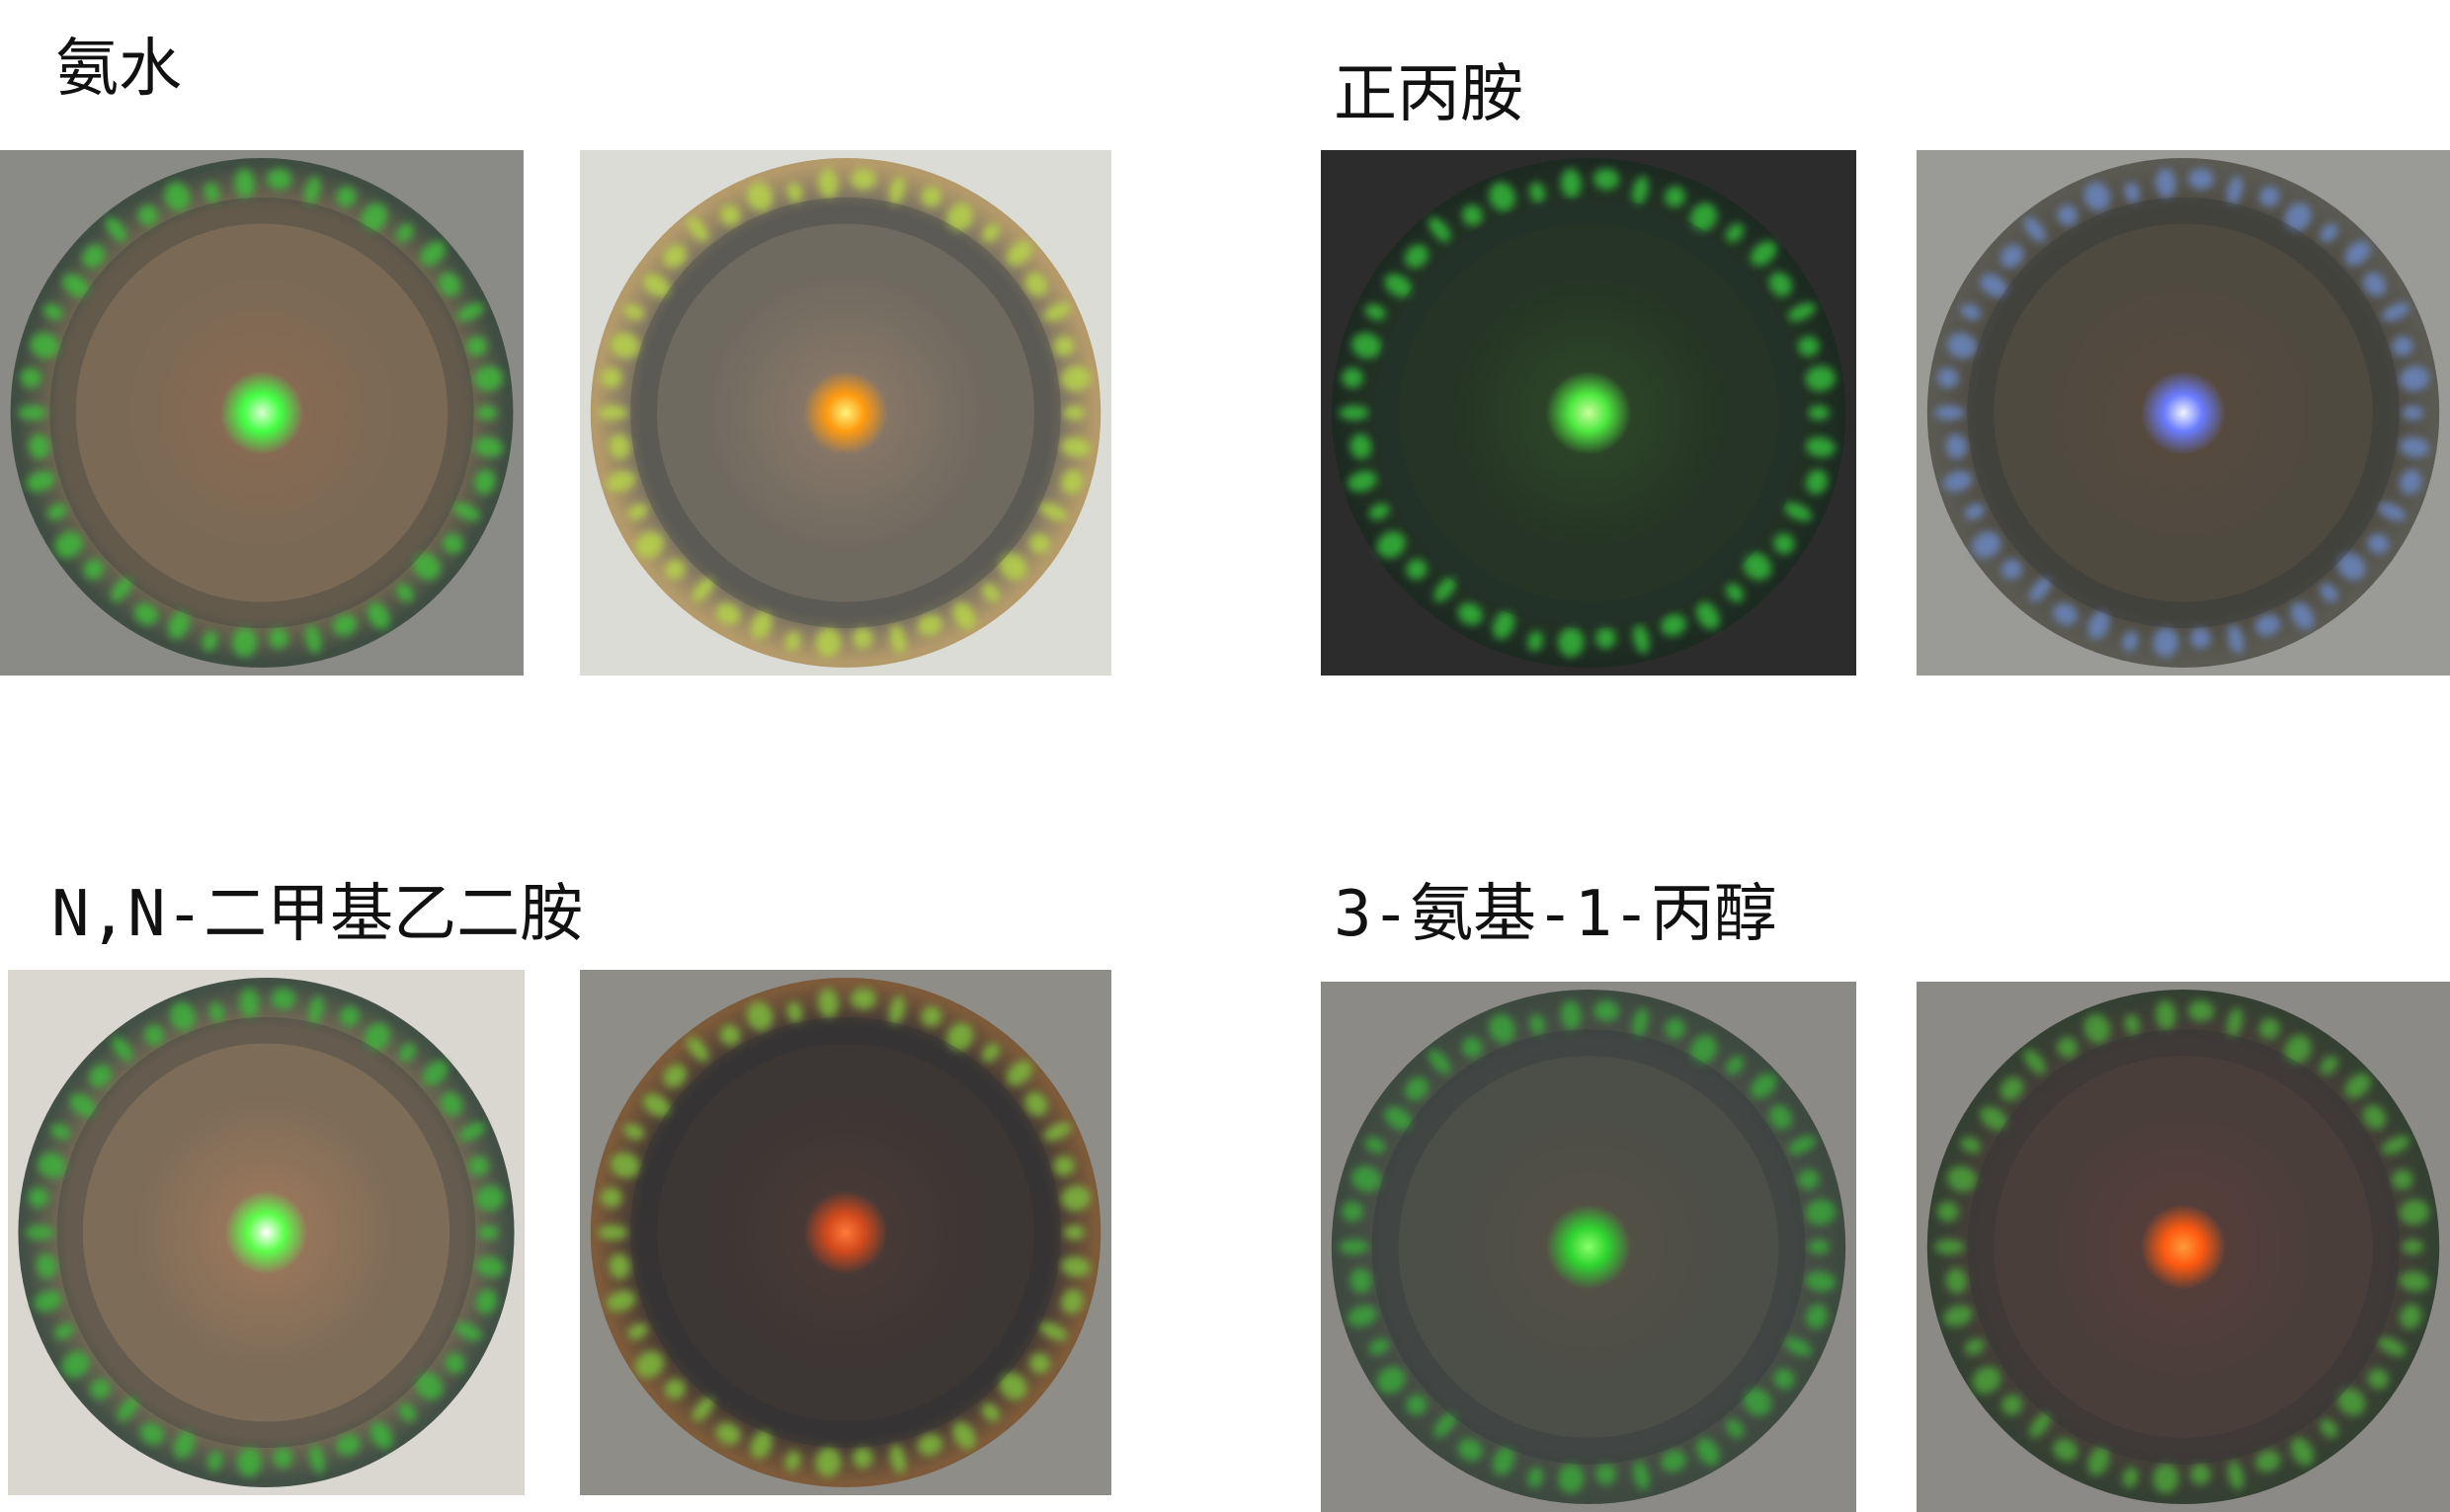 The height and width of the screenshot is (1512, 2450). Describe the element at coordinates (1428, 95) in the screenshot. I see `panel-label-n-propylamine: 正丙胺` at that location.